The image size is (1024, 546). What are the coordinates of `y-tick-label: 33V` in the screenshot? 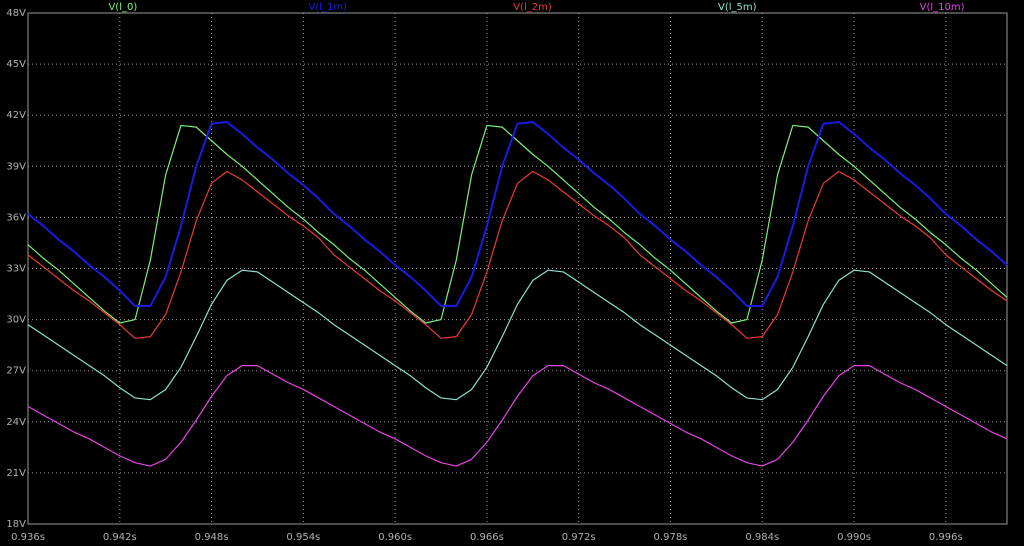 It's located at (16, 269).